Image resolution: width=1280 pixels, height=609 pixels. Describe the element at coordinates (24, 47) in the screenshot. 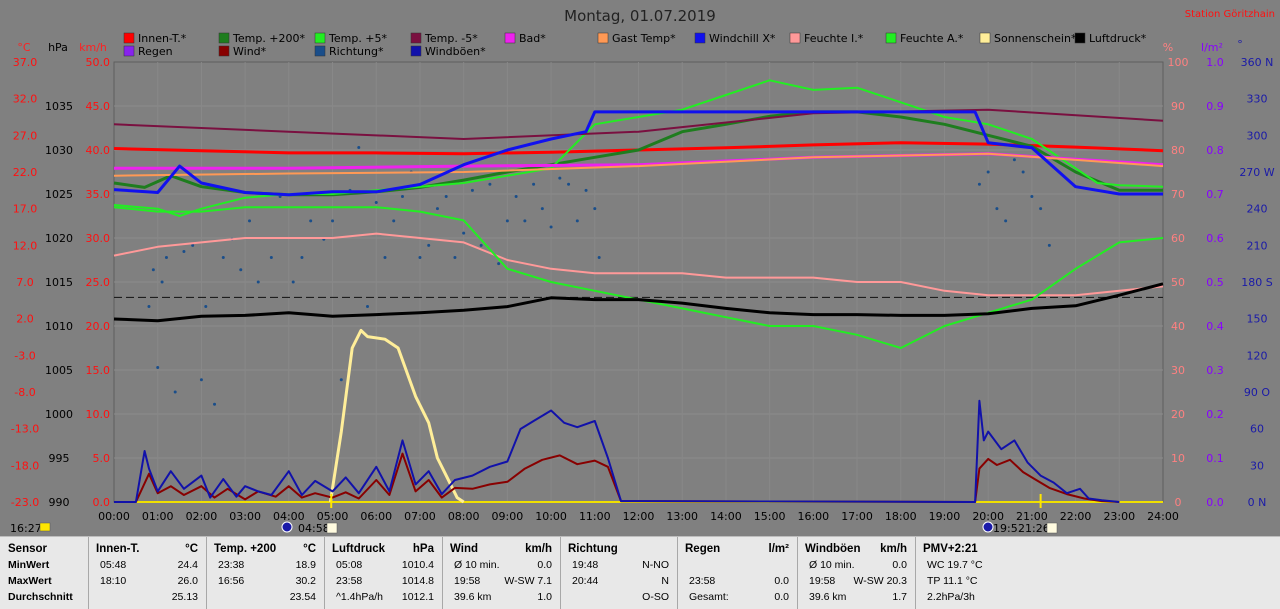

I see `axis-unit-celsius: °C` at that location.